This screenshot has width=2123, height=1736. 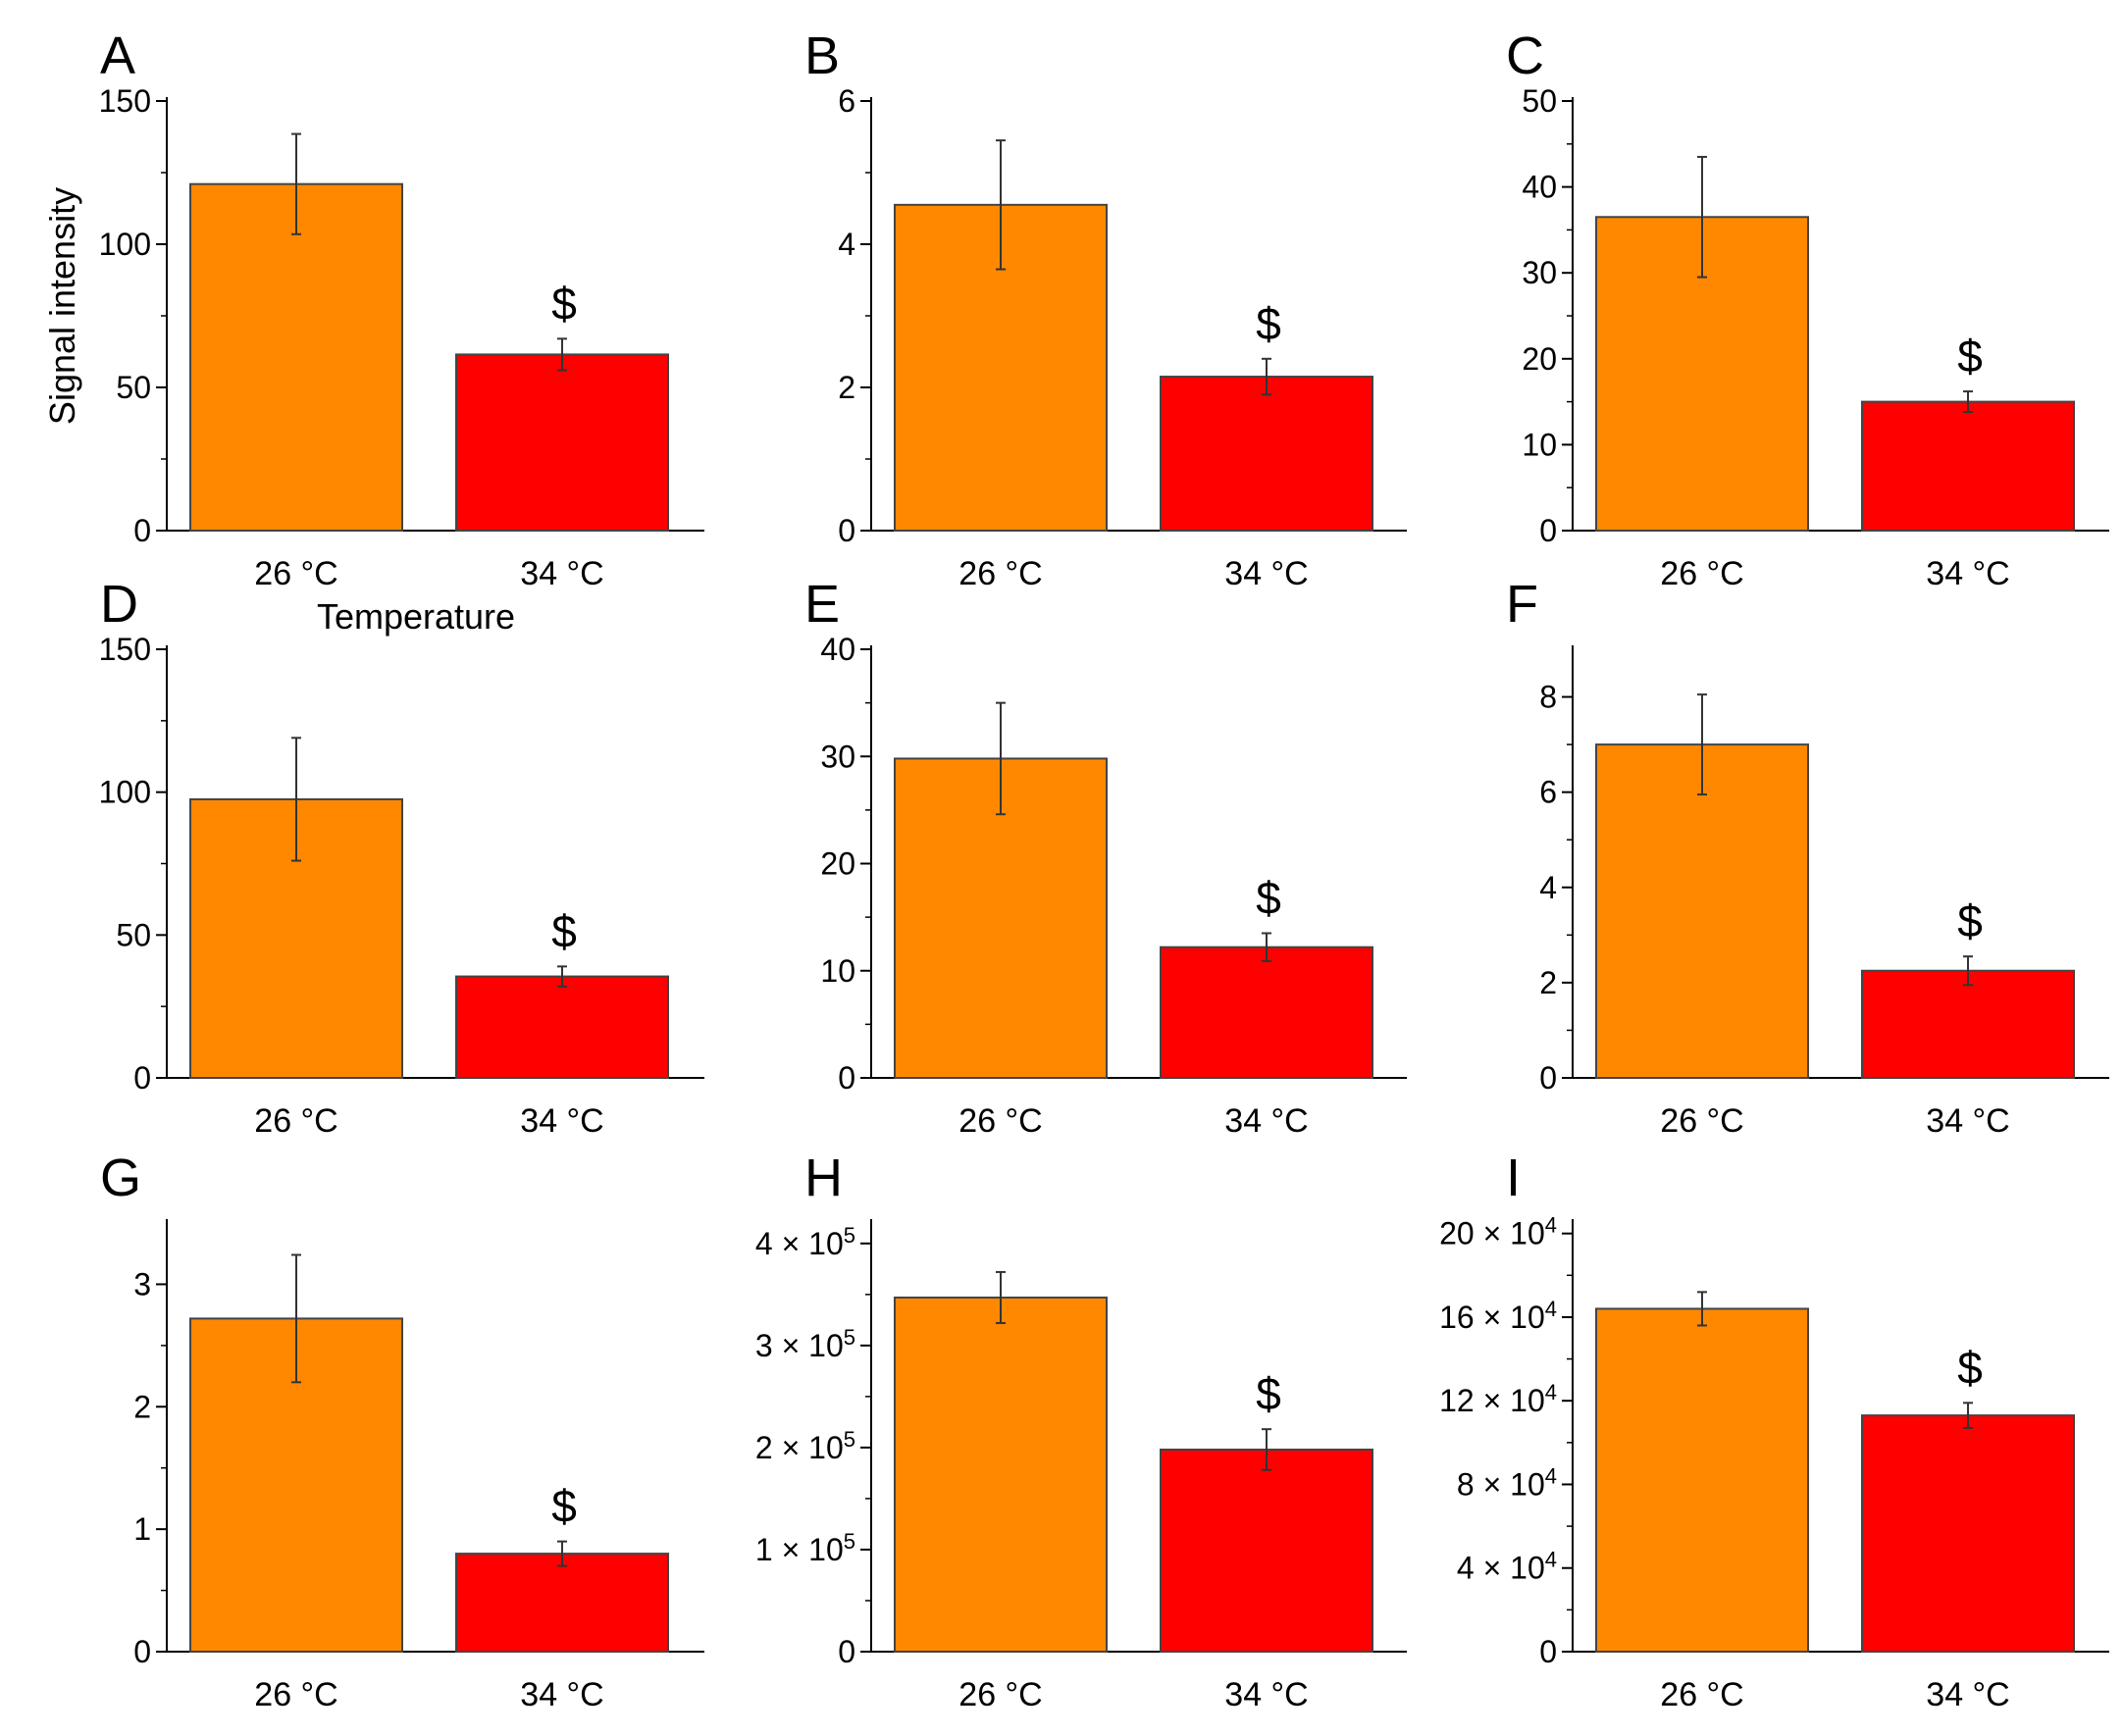 What do you see at coordinates (805, 1446) in the screenshot?
I see `y-tick-label: 2 × 10⁵` at bounding box center [805, 1446].